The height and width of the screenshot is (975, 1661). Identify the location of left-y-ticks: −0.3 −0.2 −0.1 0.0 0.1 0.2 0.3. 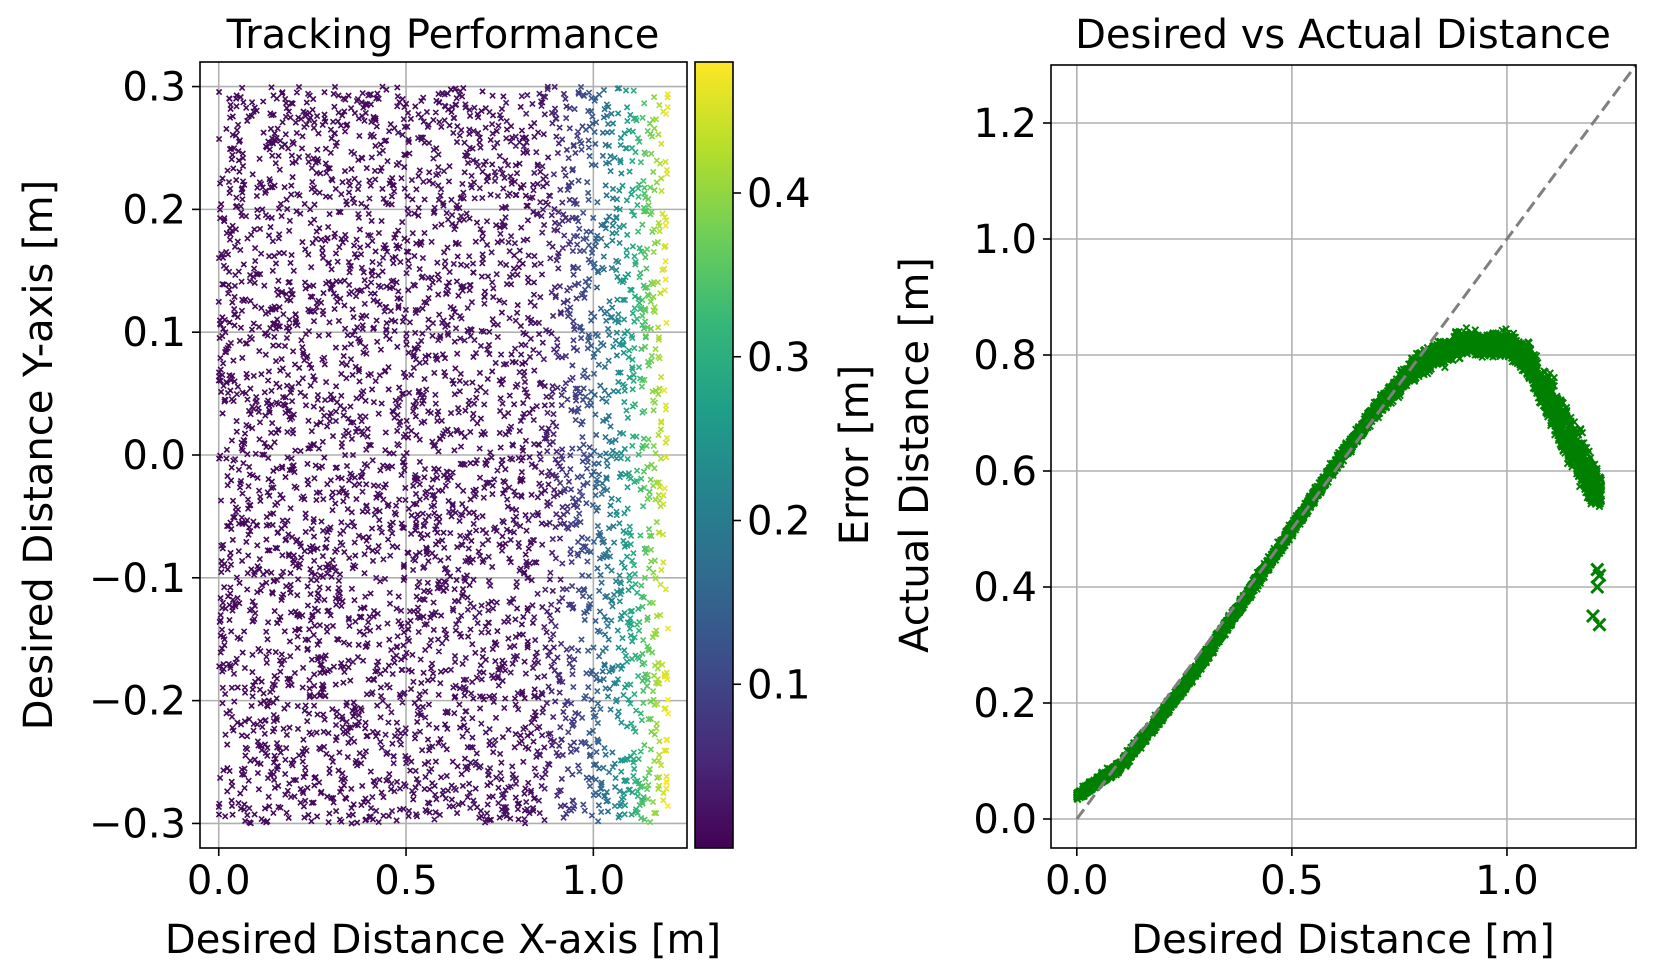
(144, 456).